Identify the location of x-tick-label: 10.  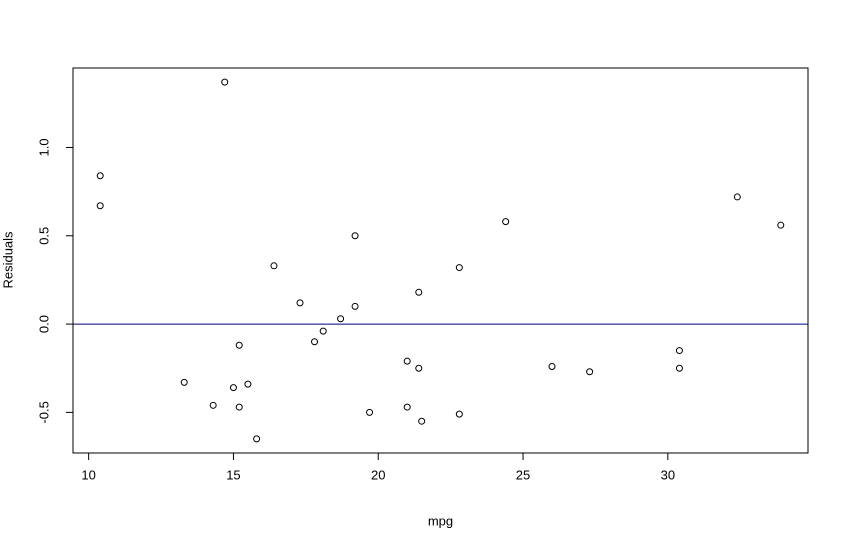
(88, 474).